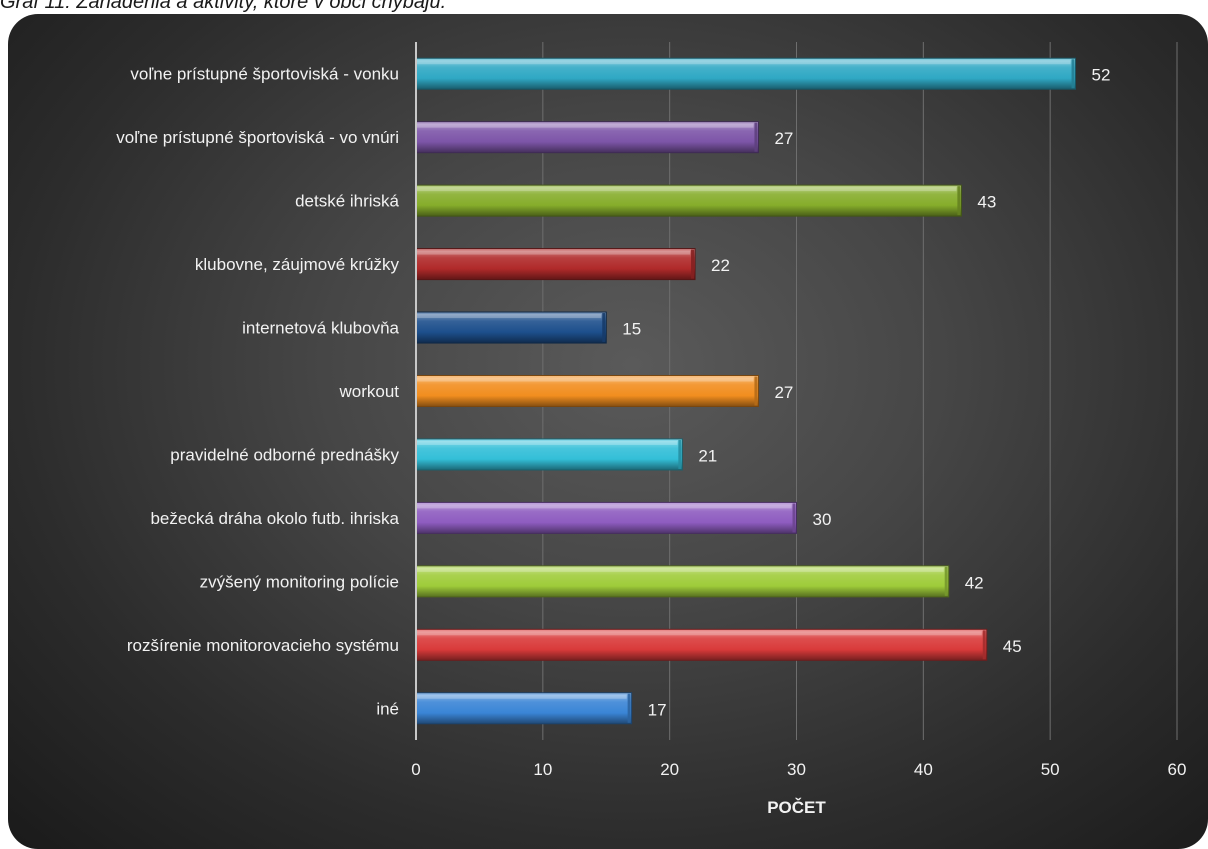 Image resolution: width=1208 pixels, height=849 pixels. Describe the element at coordinates (263, 645) in the screenshot. I see `category-label: rozšírenie monitorovacieho systému` at that location.